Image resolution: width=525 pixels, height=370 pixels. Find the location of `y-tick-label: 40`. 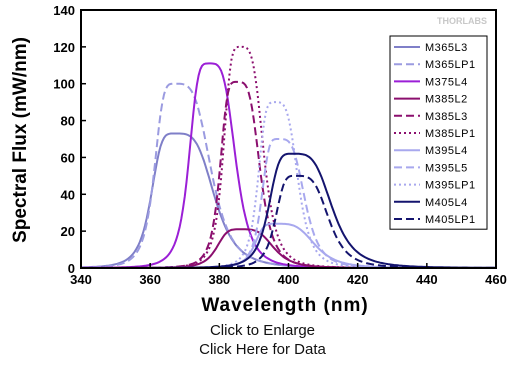

y-tick-label: 40 is located at coordinates (68, 194).